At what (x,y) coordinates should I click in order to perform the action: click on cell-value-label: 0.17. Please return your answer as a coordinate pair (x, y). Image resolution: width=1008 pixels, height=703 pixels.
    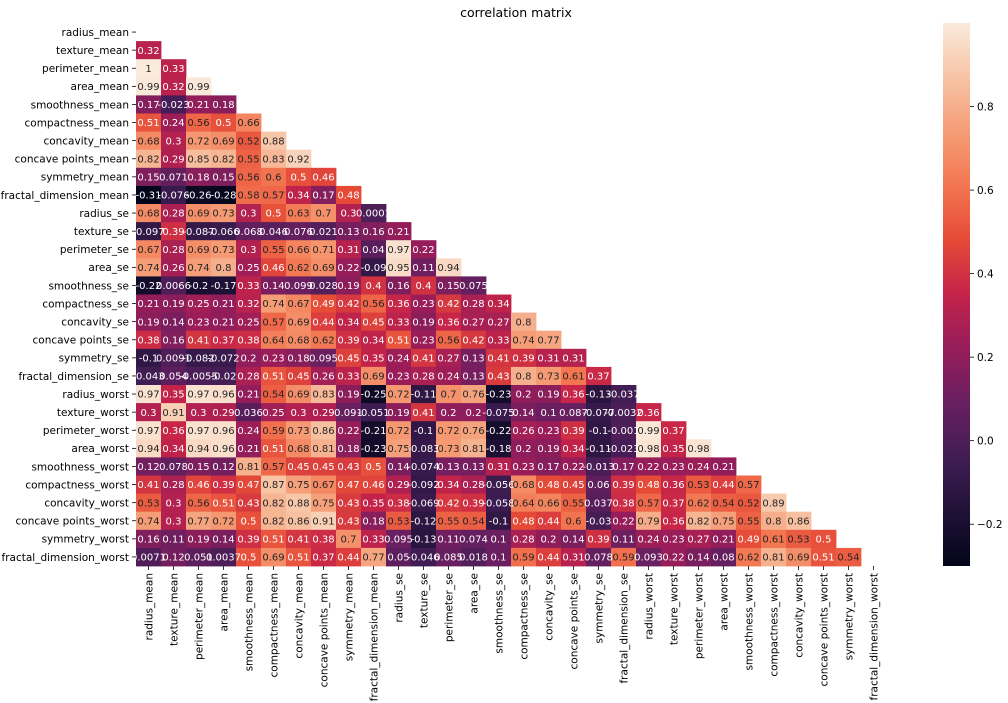
    Looking at the image, I should click on (623, 467).